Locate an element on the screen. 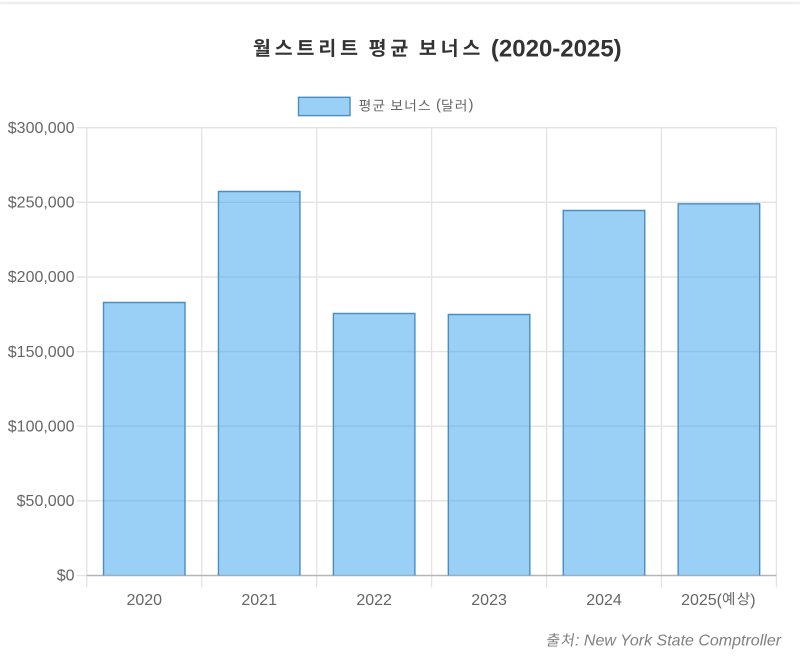 The height and width of the screenshot is (664, 800). svg-text: 2020 is located at coordinates (144, 600).